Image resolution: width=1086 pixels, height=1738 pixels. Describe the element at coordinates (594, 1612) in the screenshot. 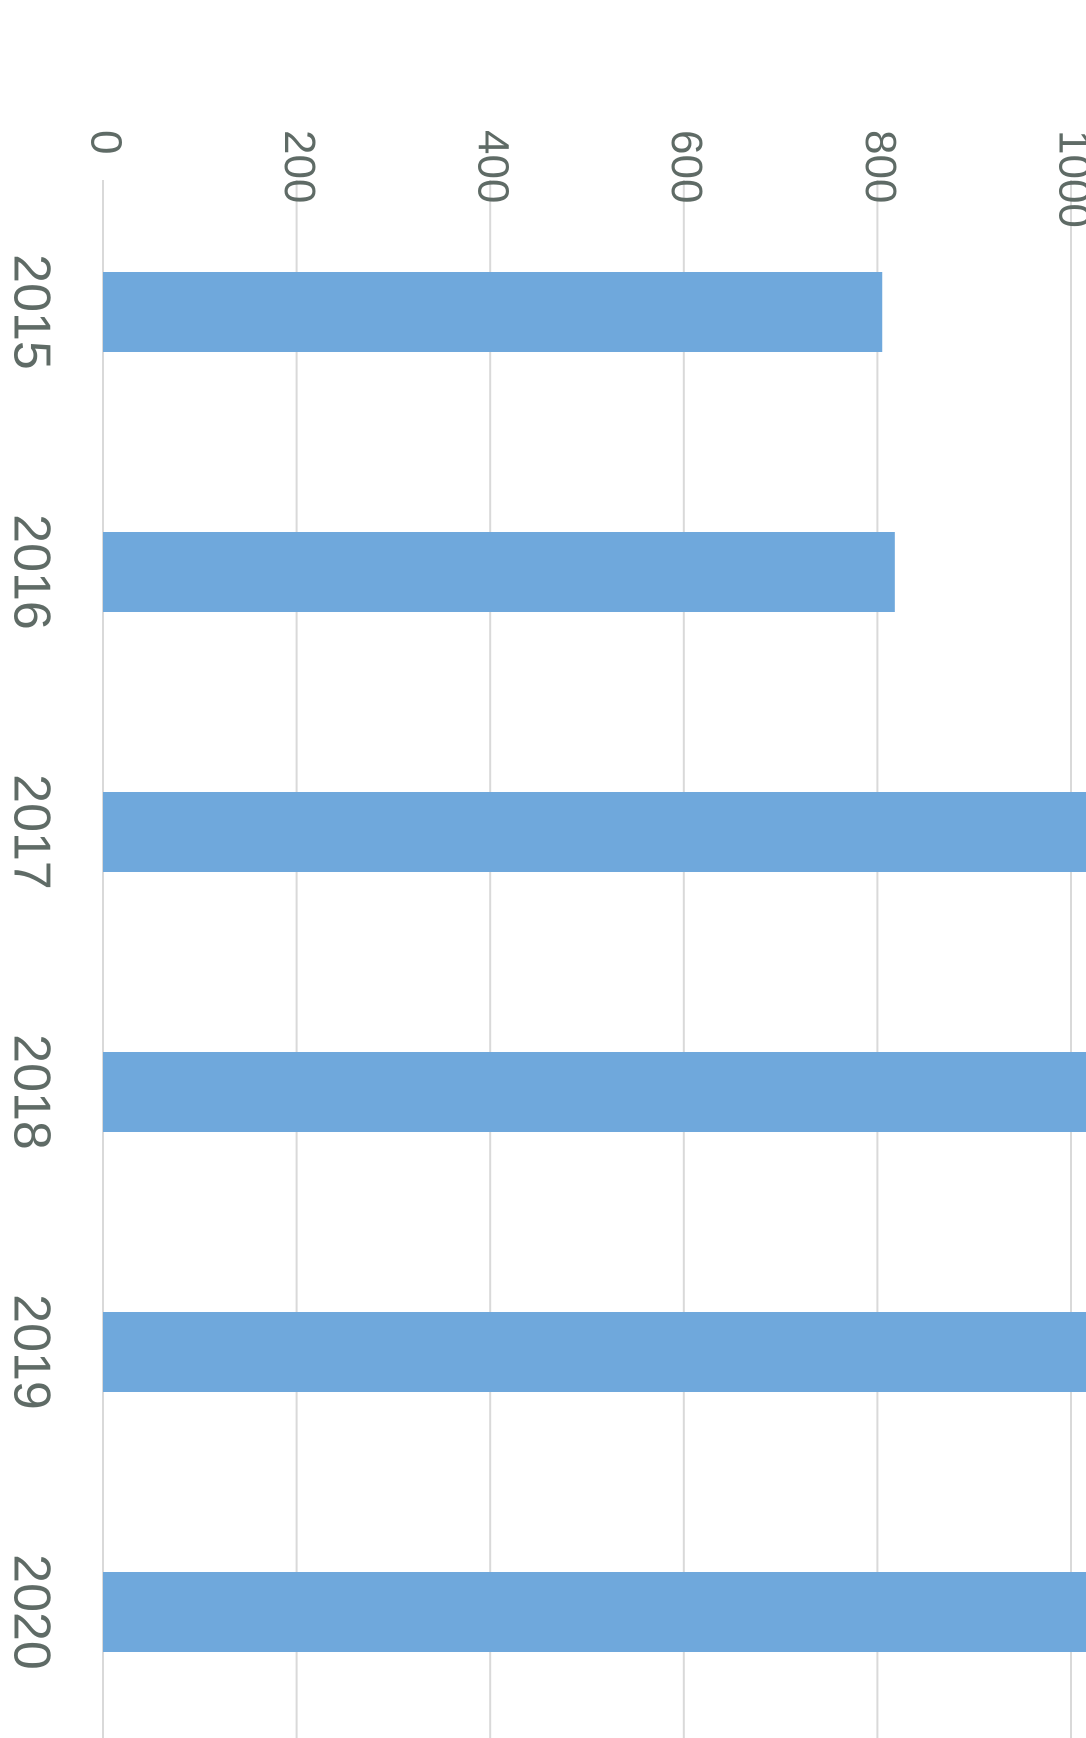

I see `bar-2020` at that location.